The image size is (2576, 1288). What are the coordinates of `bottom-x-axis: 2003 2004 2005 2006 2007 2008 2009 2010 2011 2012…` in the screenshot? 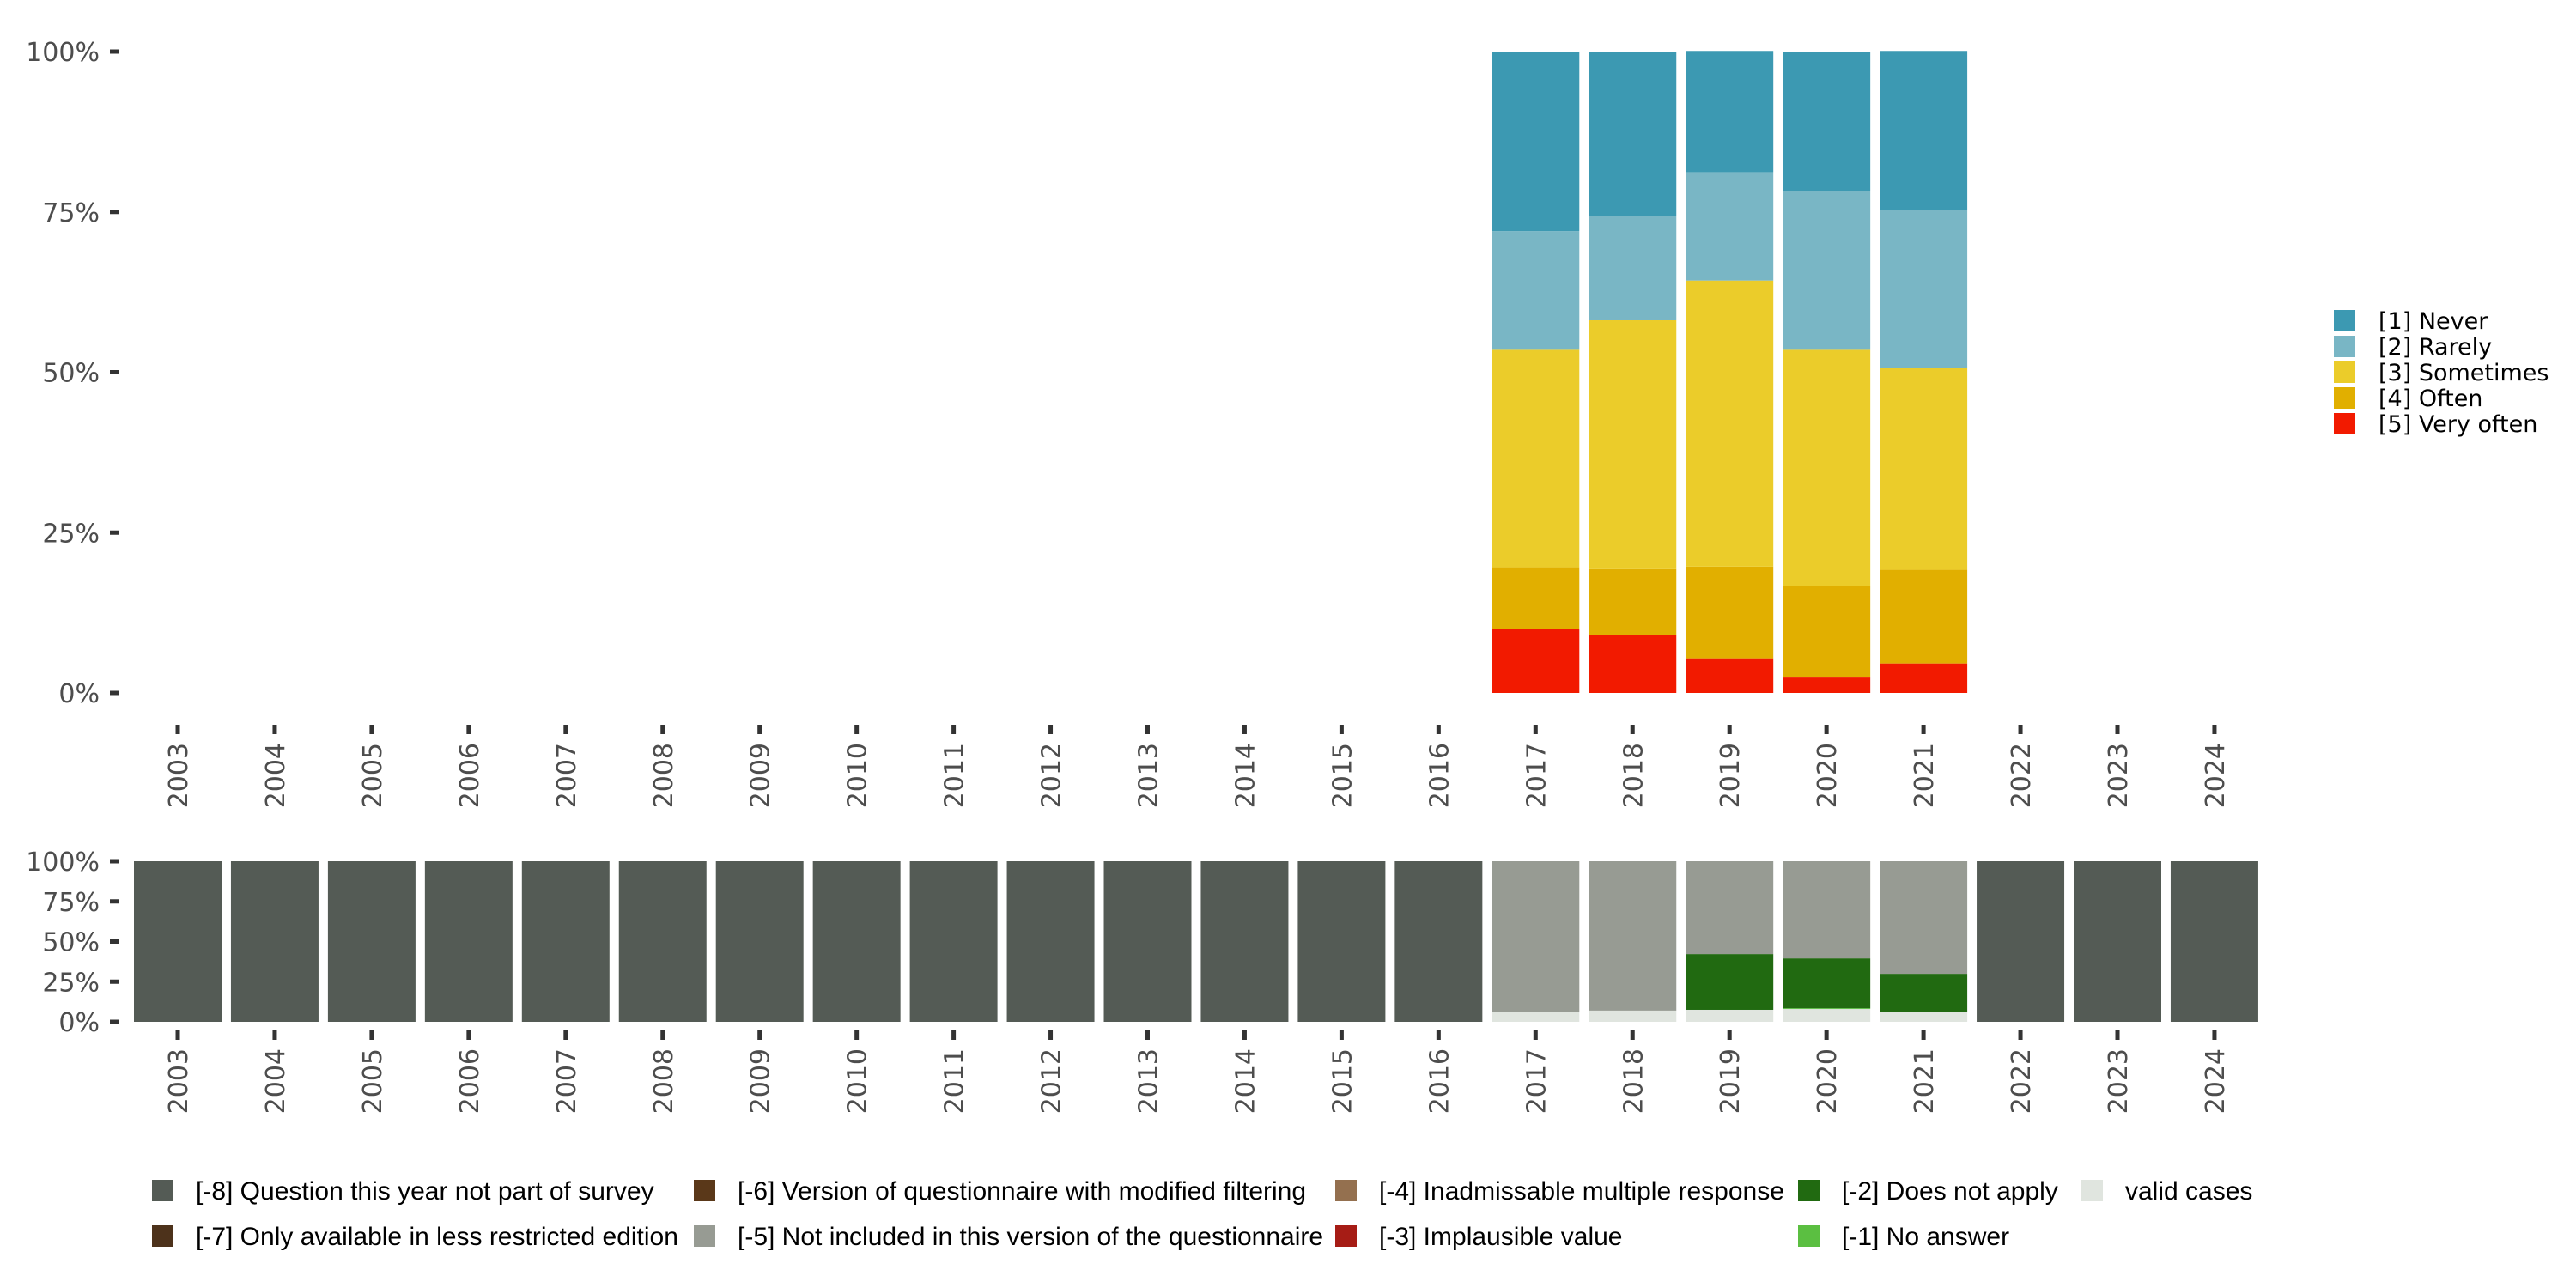 It's located at (1197, 1072).